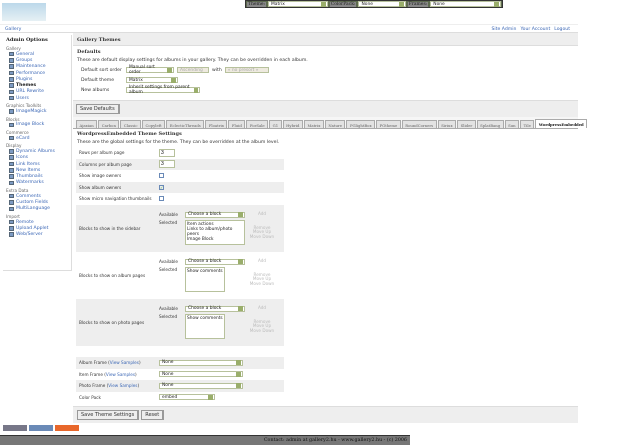  Describe the element at coordinates (29, 177) in the screenshot. I see `sidebar-item-label: Thumbnails` at that location.